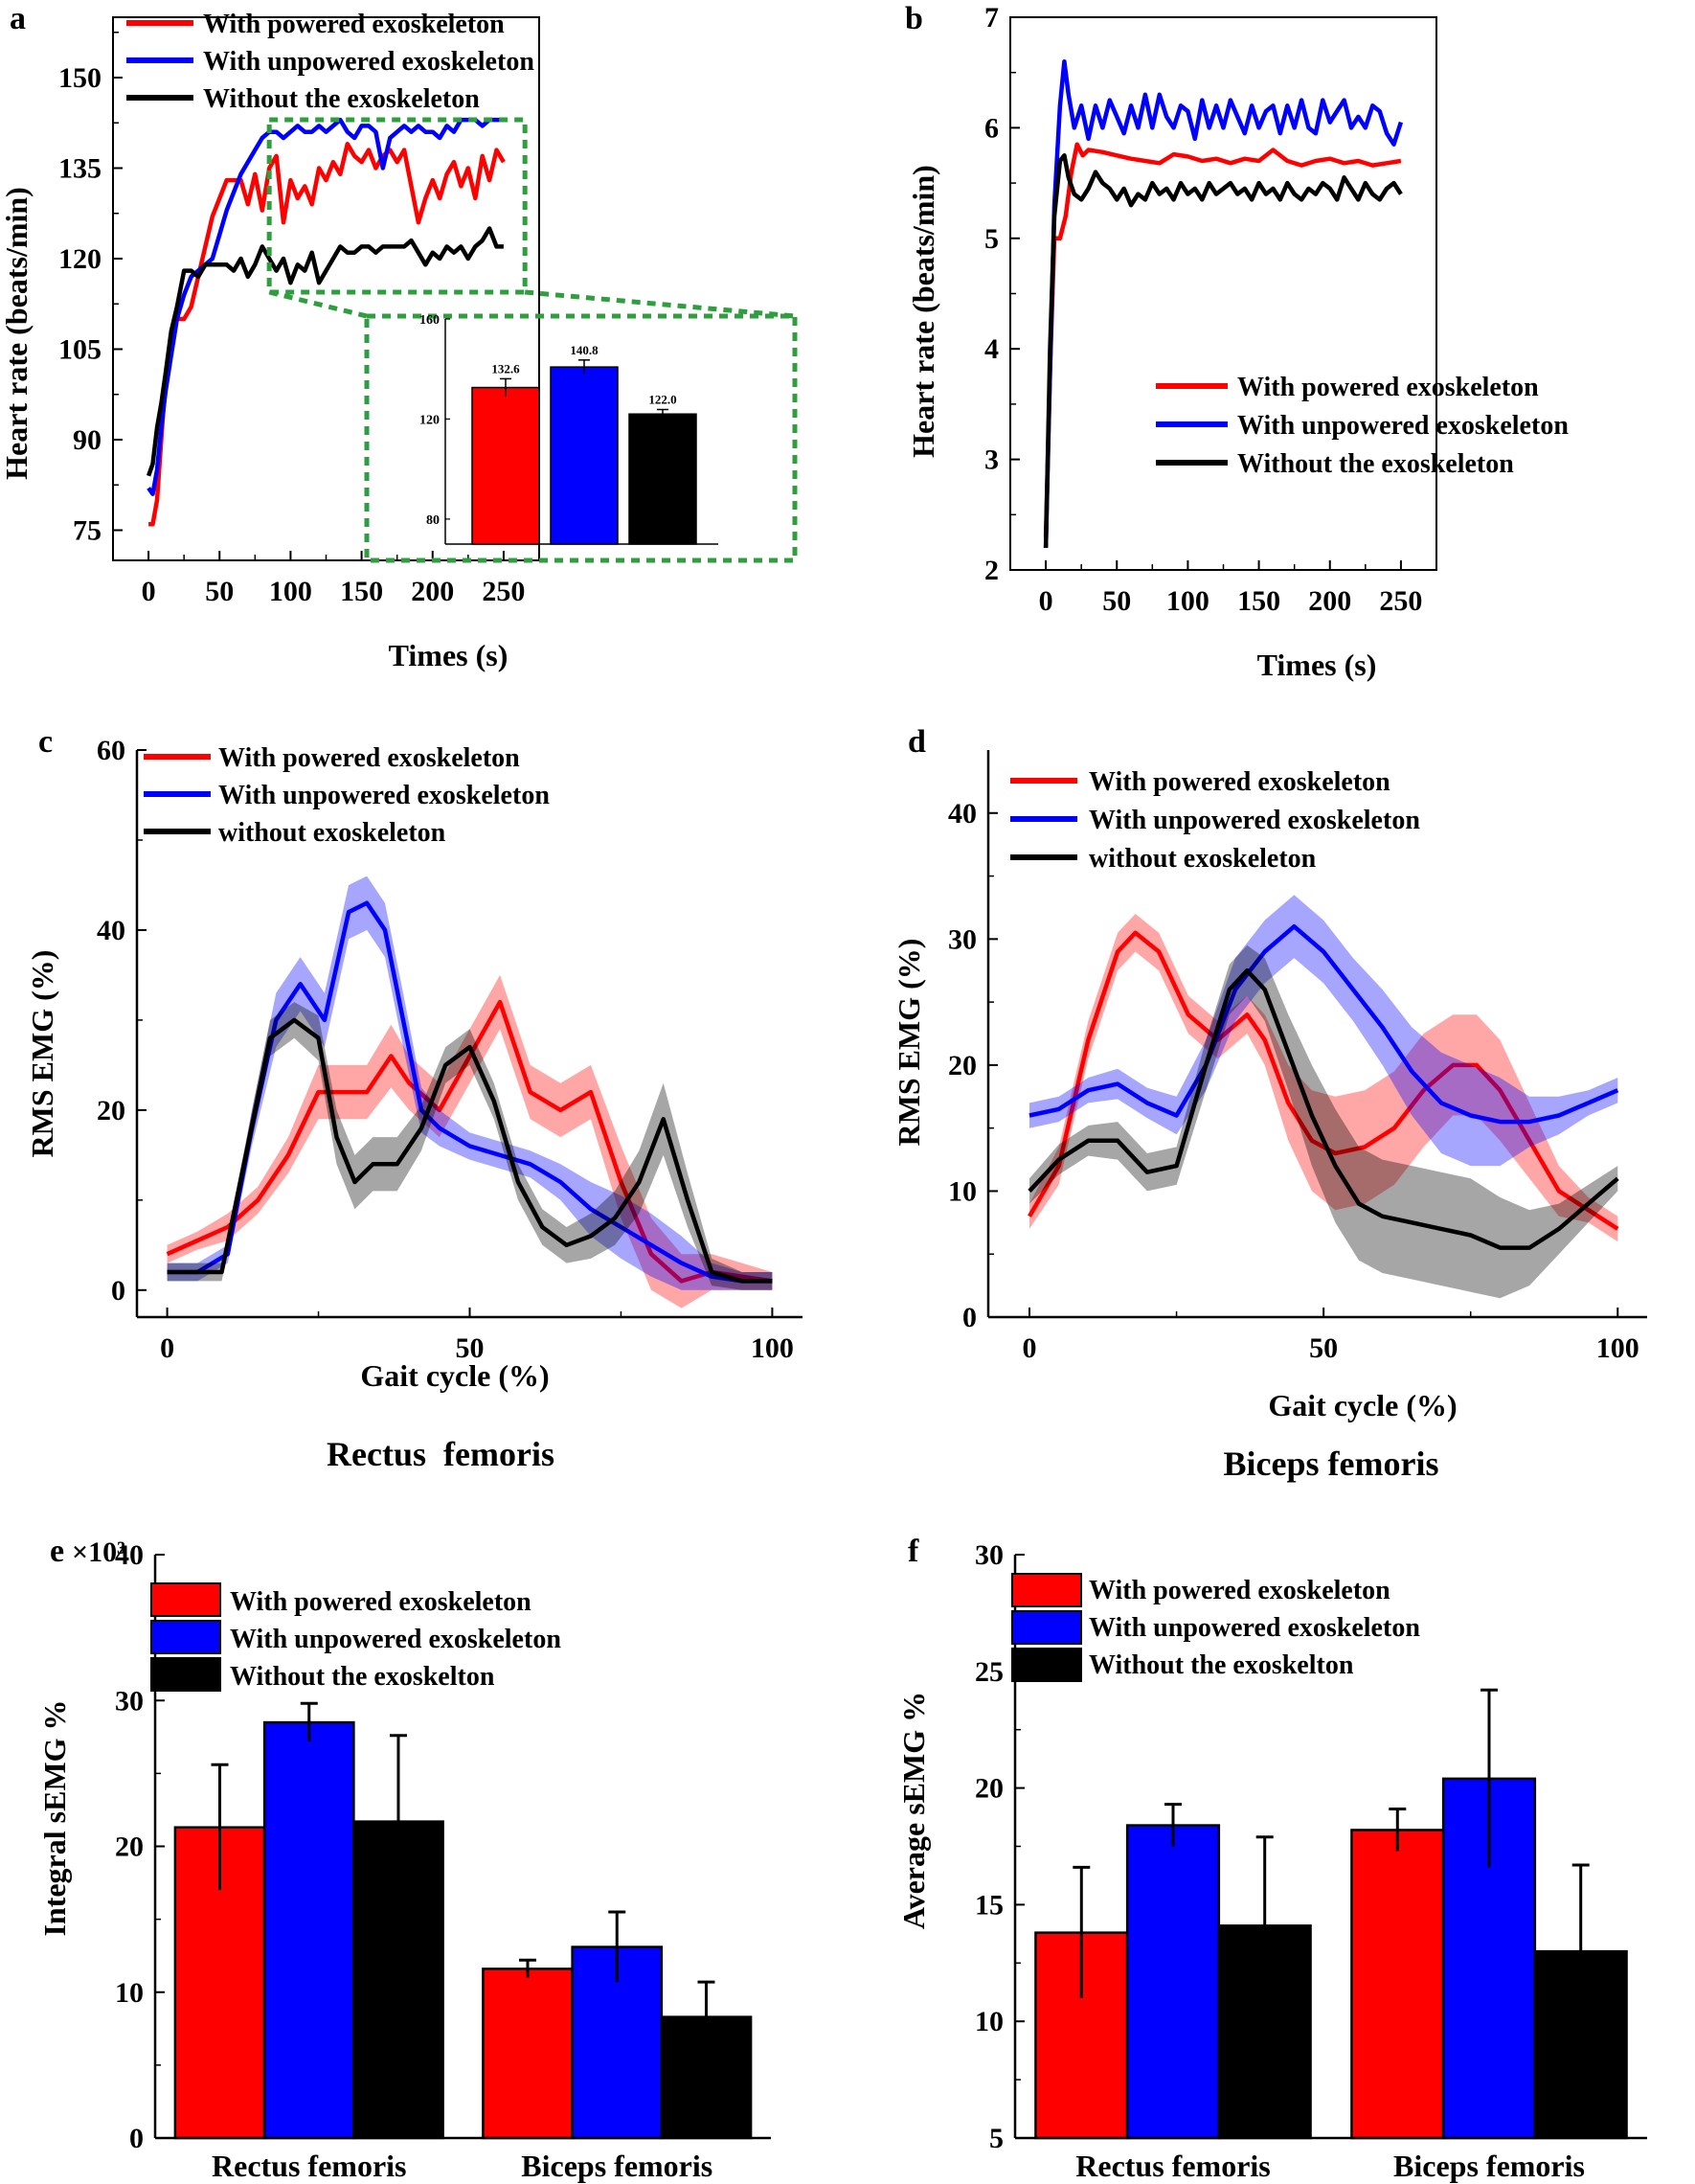 The image size is (1695, 2184). Describe the element at coordinates (1173, 1982) in the screenshot. I see `bar-f-0-unpowered` at that location.